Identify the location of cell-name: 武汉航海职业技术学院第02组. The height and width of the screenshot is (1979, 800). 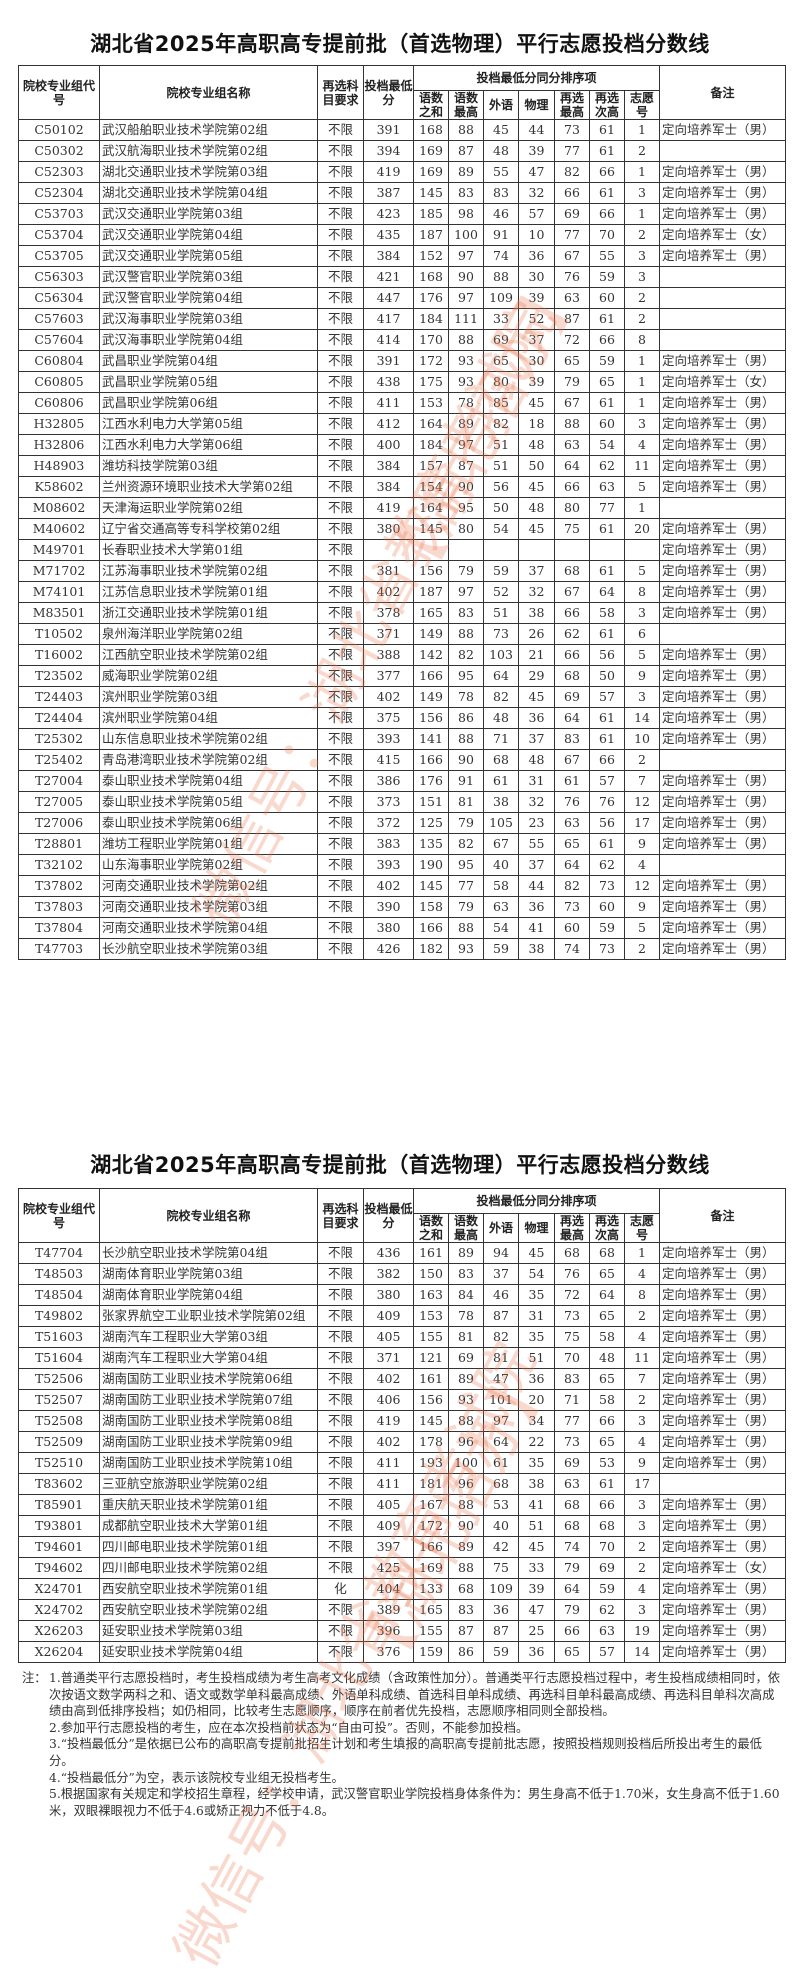
(208, 151).